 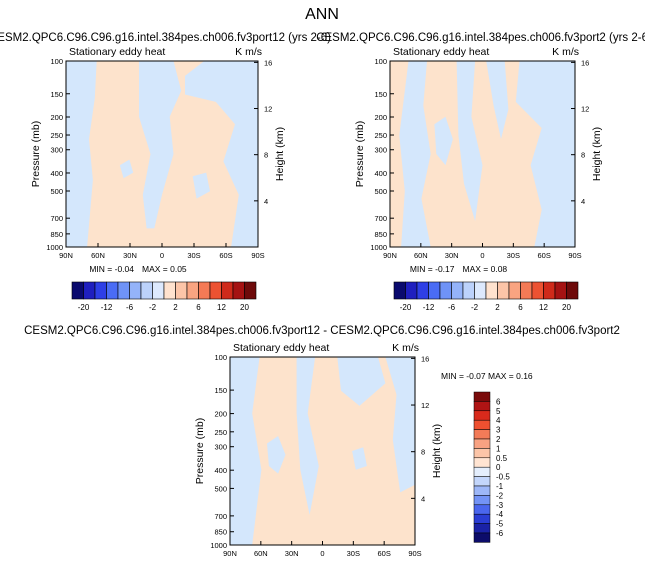 What do you see at coordinates (164, 269) in the screenshot?
I see `max-value: MAX = 0.05` at bounding box center [164, 269].